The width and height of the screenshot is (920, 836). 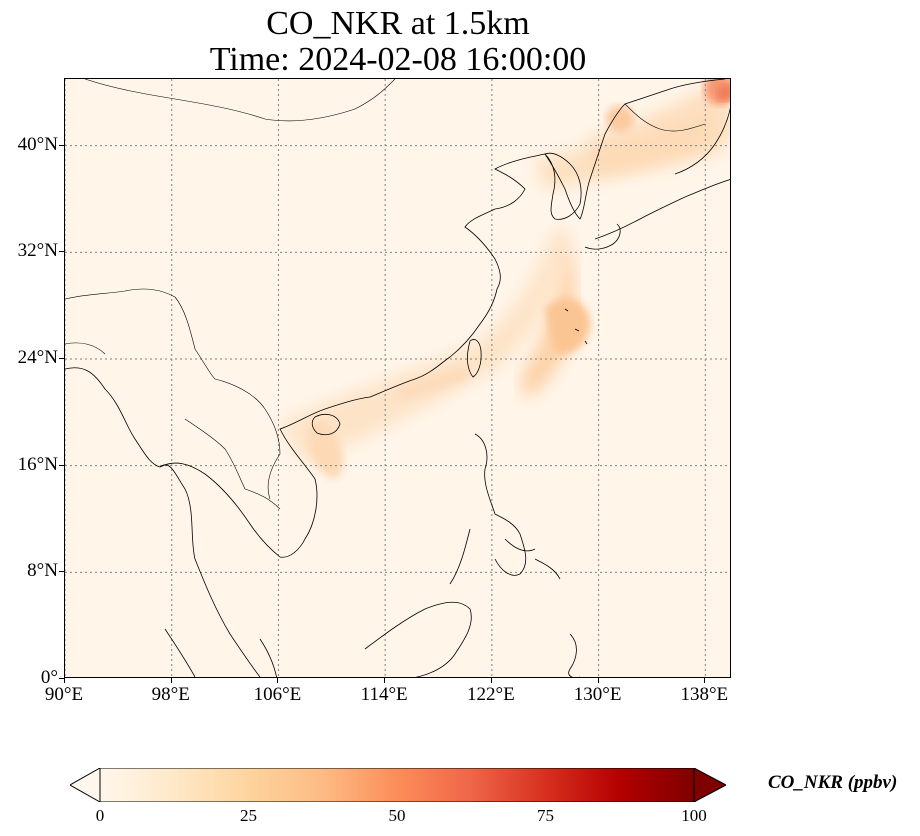 I want to click on lon-tick-label: 106°E, so click(x=277, y=694).